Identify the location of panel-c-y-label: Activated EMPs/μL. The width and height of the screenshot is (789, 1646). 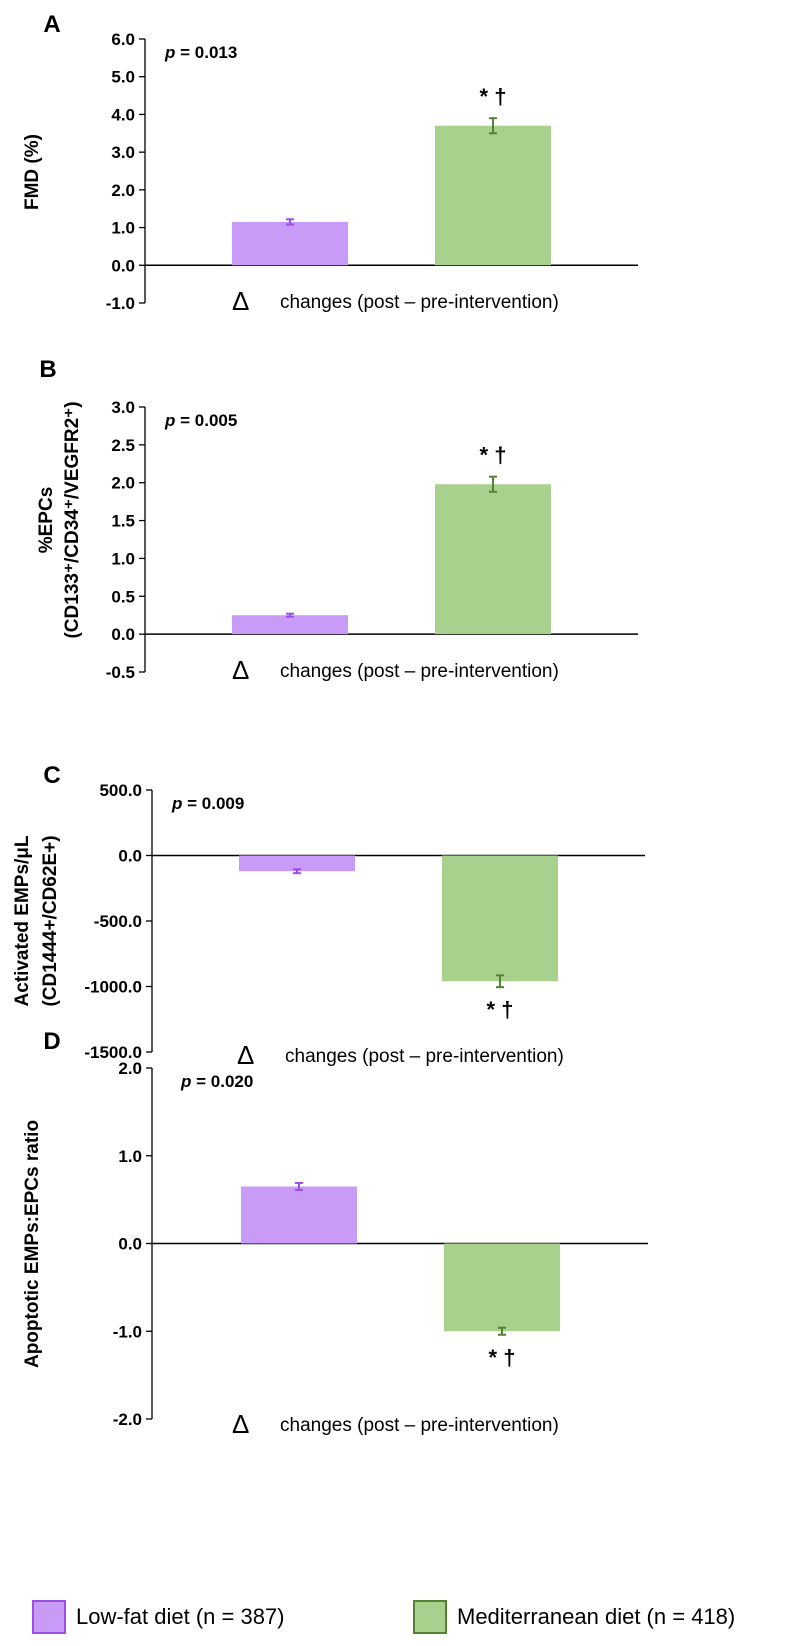
(22, 920).